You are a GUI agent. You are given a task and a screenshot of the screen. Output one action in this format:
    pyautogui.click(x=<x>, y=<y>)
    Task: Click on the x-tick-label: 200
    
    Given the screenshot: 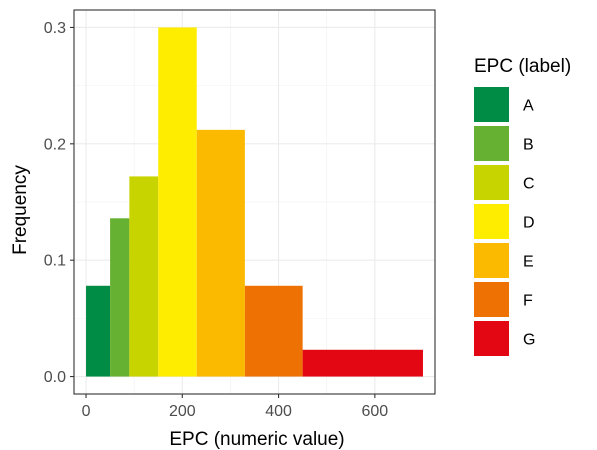 What is the action you would take?
    pyautogui.click(x=182, y=411)
    